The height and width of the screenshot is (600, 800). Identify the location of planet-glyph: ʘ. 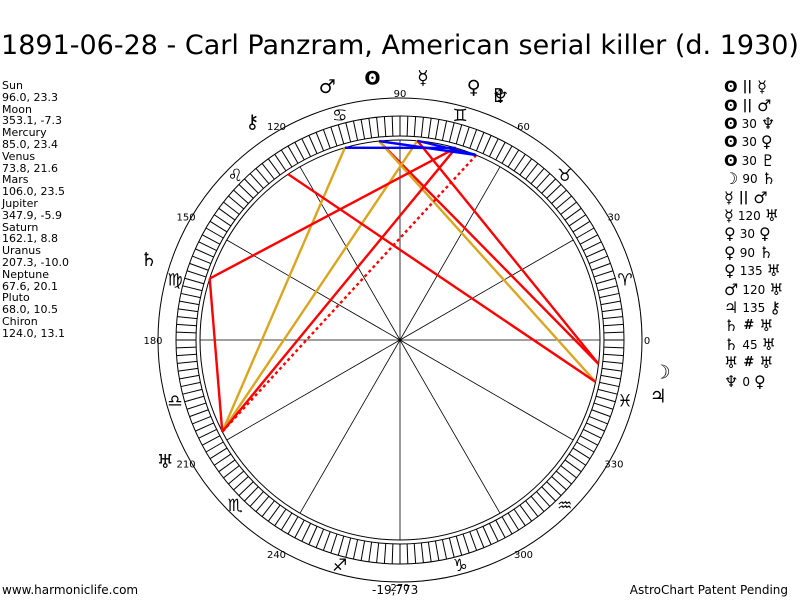
(372, 78).